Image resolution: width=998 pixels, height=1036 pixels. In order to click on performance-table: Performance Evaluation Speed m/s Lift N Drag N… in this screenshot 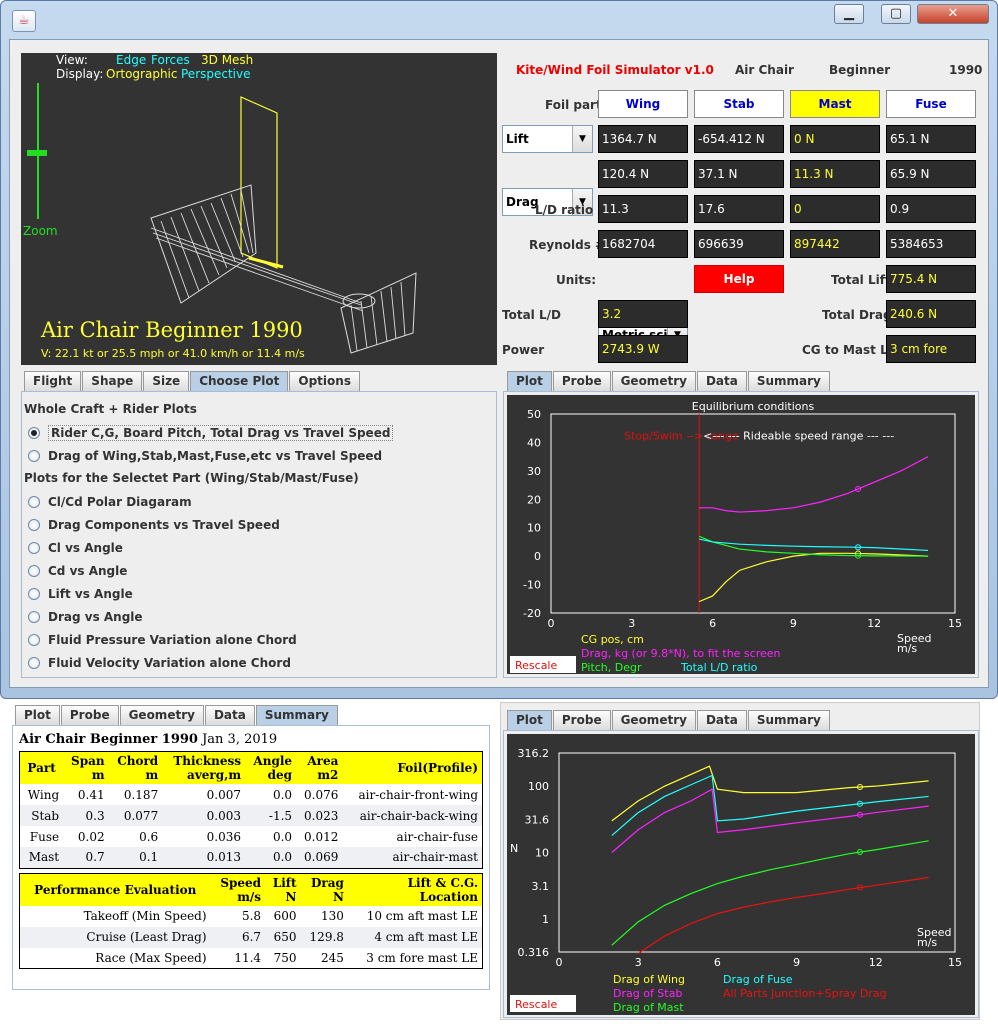, I will do `click(251, 920)`.